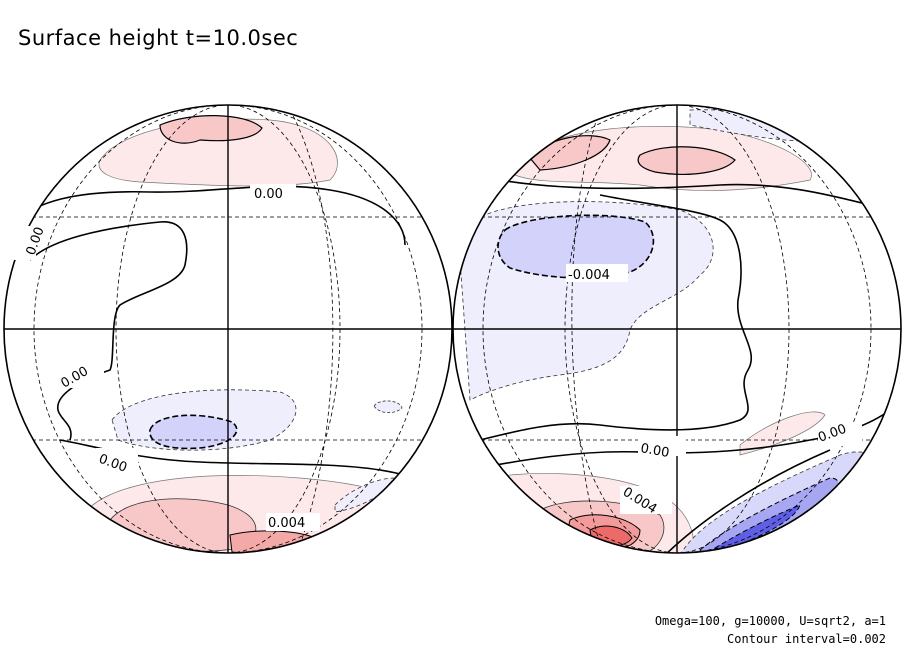 This screenshot has height=654, width=904. What do you see at coordinates (388, 407) in the screenshot?
I see `left-negative-small` at bounding box center [388, 407].